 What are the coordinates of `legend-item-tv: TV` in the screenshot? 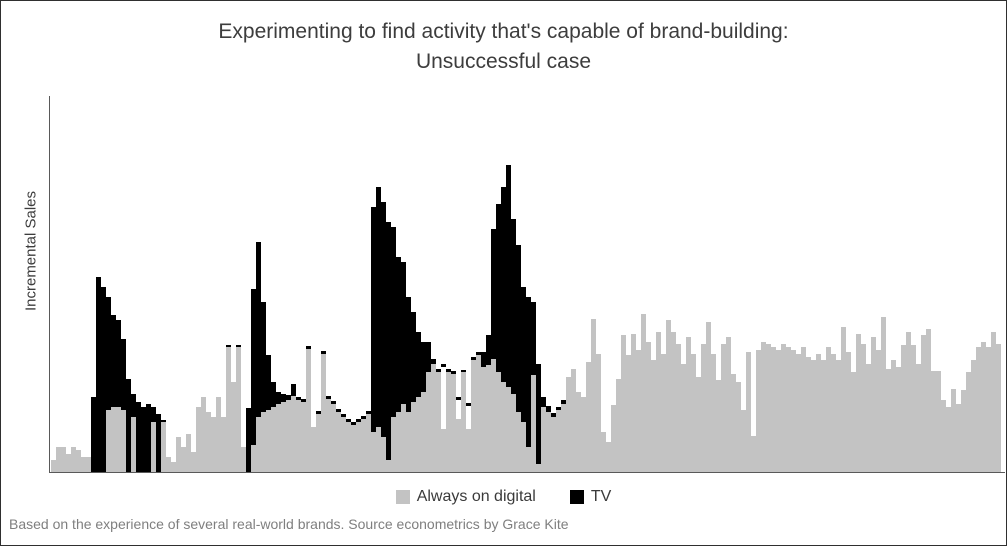 It's located at (590, 497).